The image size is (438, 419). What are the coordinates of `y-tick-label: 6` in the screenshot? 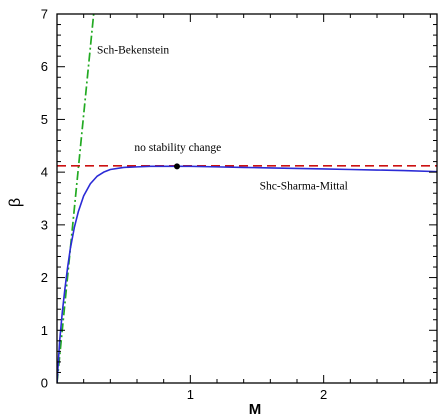 It's located at (44, 66).